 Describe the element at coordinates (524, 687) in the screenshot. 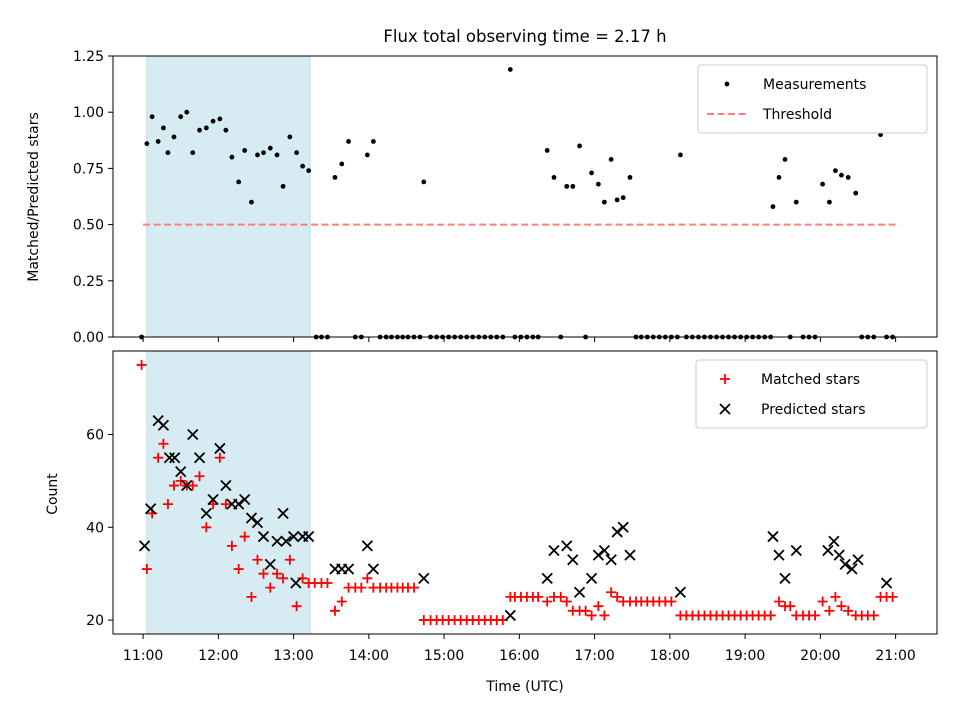

I see `x-axis-label: Time (UTC)` at that location.